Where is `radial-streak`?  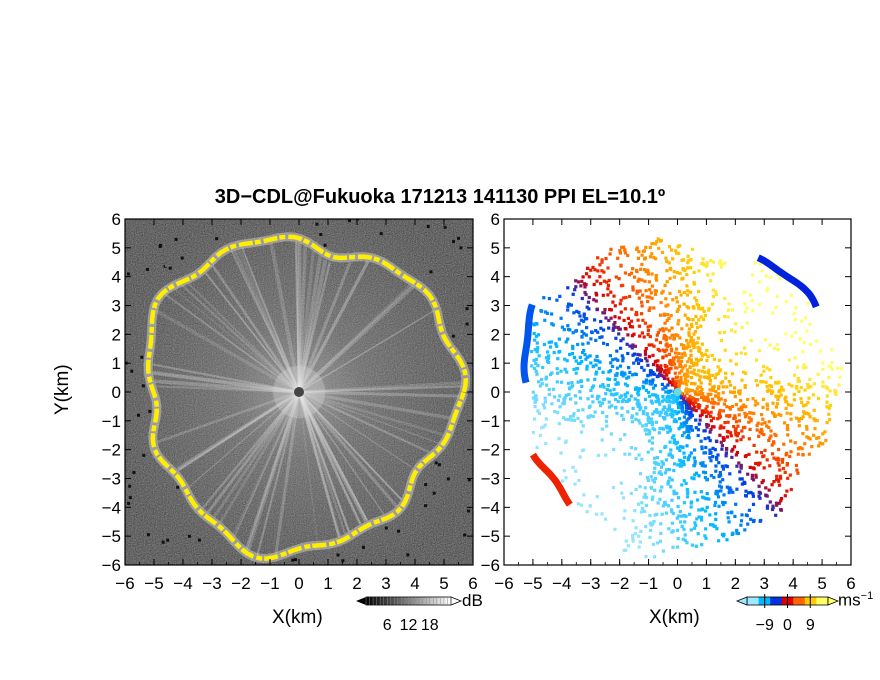 radial-streak is located at coordinates (347, 449).